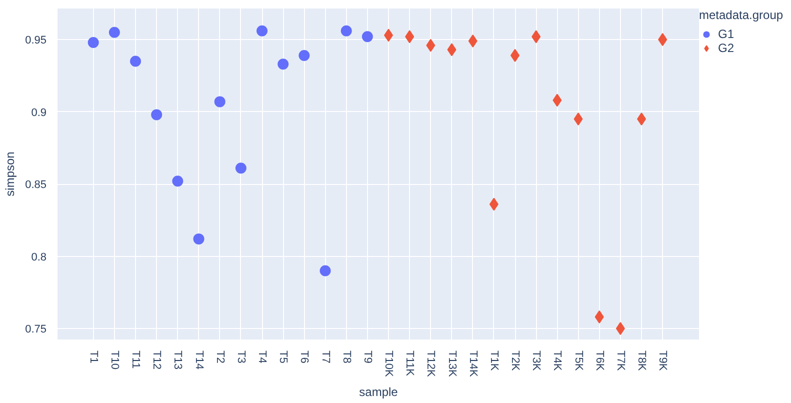 This screenshot has width=791, height=403. What do you see at coordinates (494, 361) in the screenshot?
I see `x-tick-label: T1K` at bounding box center [494, 361].